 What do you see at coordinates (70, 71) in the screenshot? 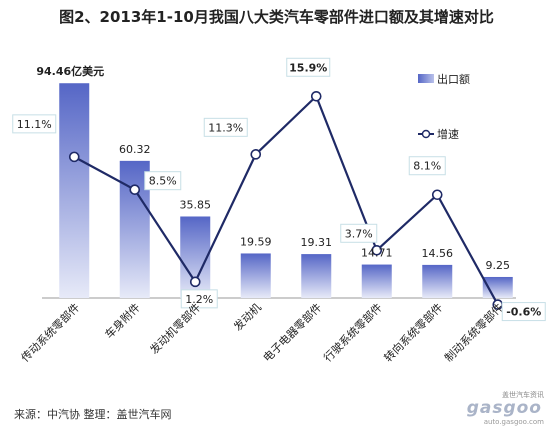
I see `bar-value-label-0: 94.46亿美元` at bounding box center [70, 71].